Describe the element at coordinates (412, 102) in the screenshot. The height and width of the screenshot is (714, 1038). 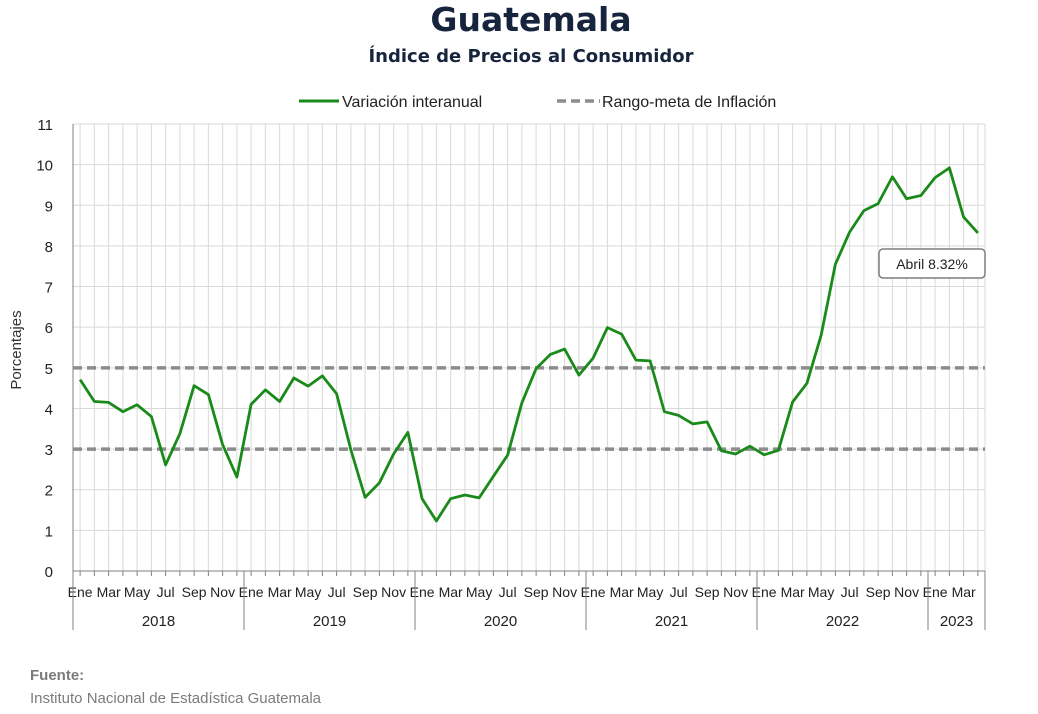
I see `legend-label-variacion: Variación interanual` at that location.